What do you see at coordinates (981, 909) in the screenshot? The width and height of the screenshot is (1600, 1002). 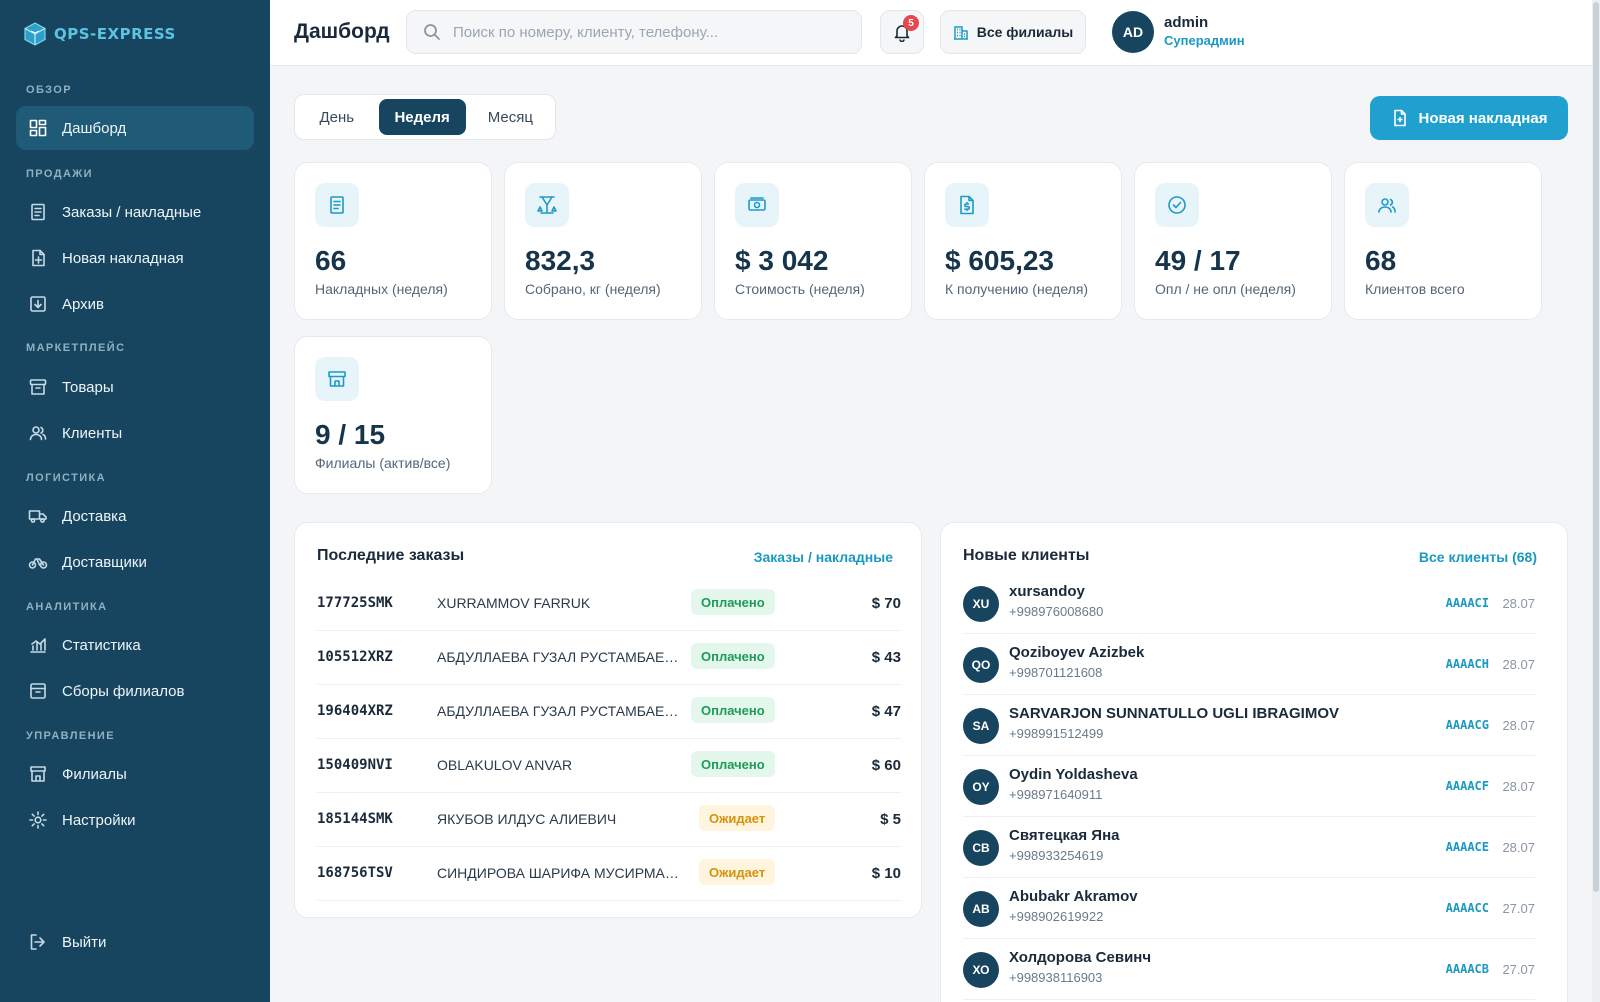 I see `avatar: AB` at bounding box center [981, 909].